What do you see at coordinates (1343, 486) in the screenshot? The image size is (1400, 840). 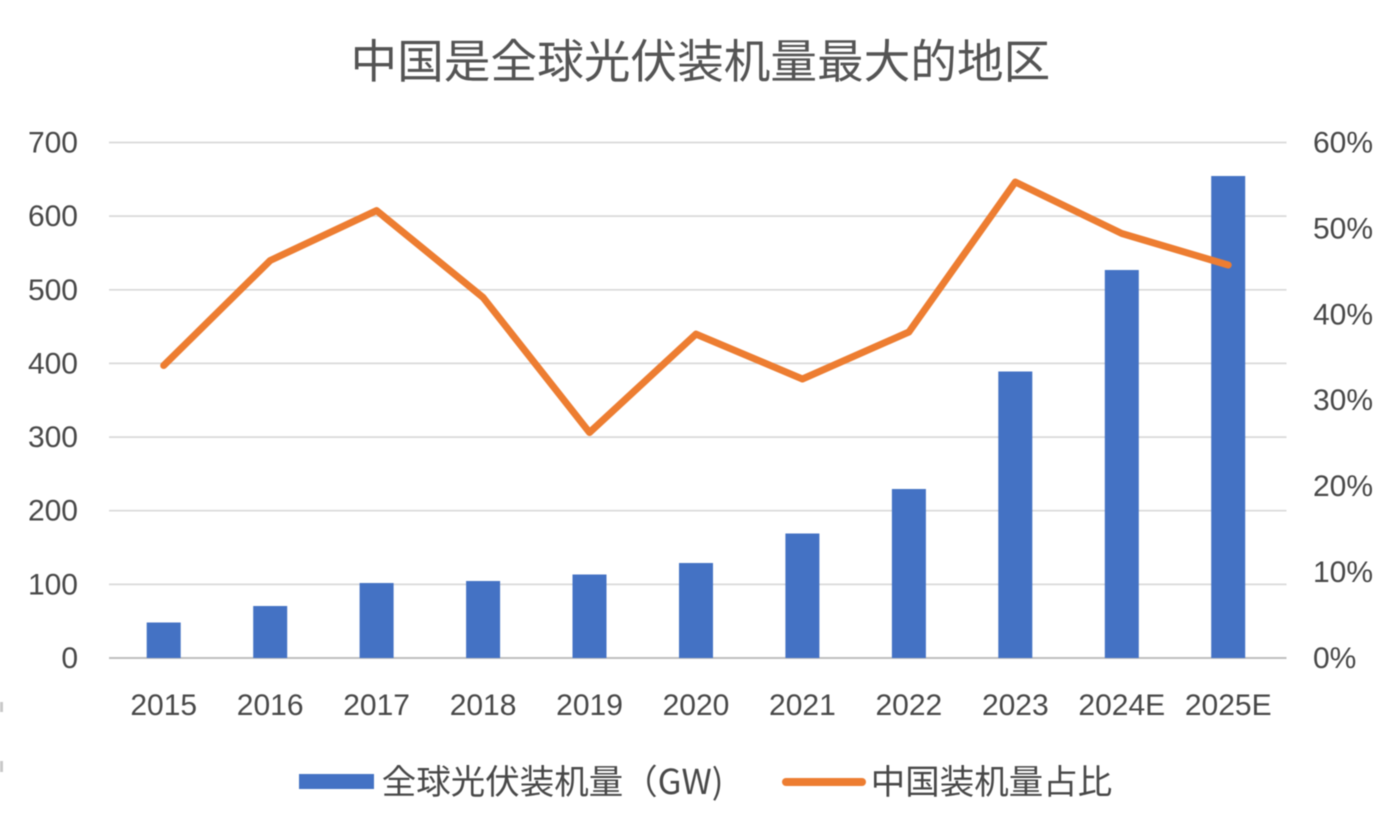 I see `svg-text: 20%` at bounding box center [1343, 486].